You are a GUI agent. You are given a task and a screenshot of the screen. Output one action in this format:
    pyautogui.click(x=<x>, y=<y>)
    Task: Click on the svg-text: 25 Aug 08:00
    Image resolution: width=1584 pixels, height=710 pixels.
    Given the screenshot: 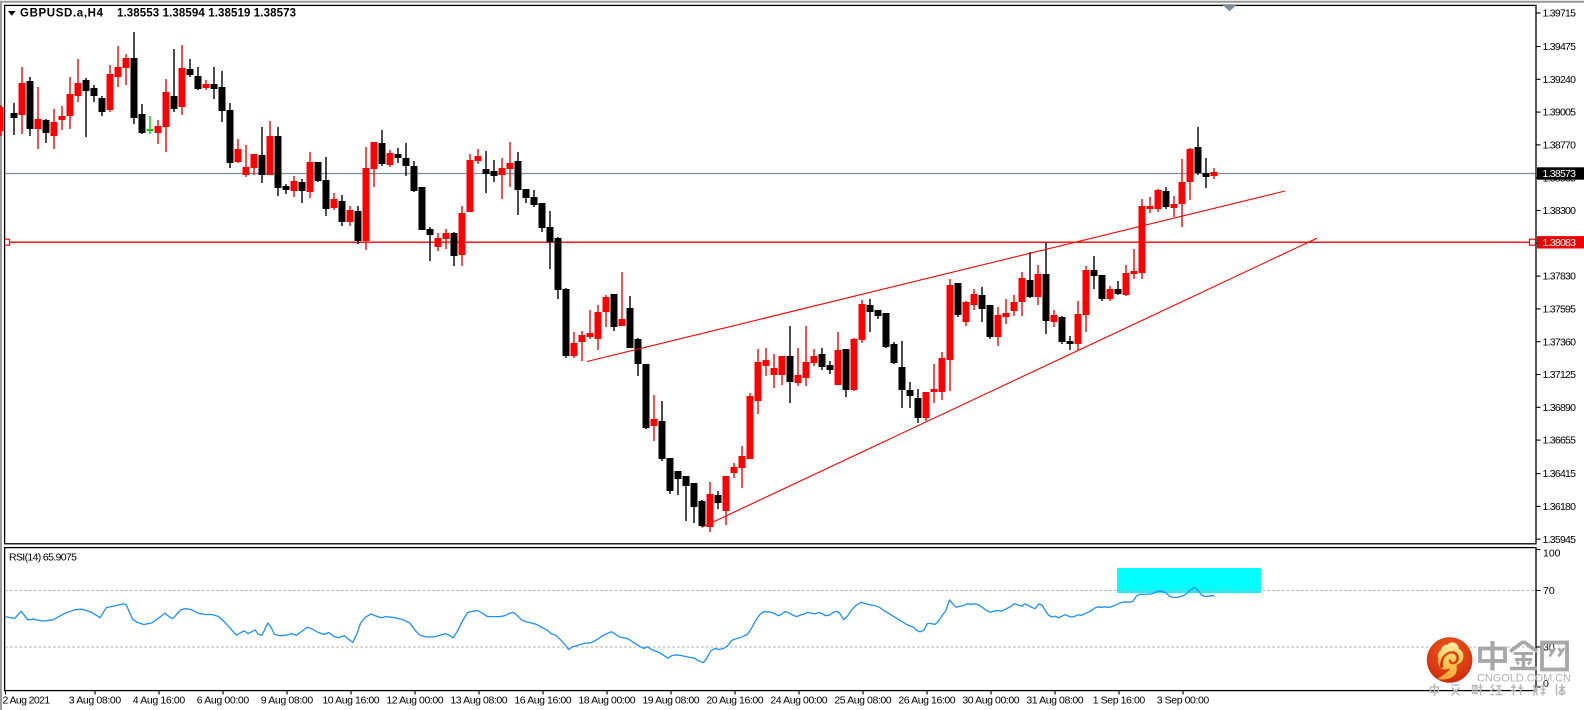 What is the action you would take?
    pyautogui.click(x=862, y=701)
    